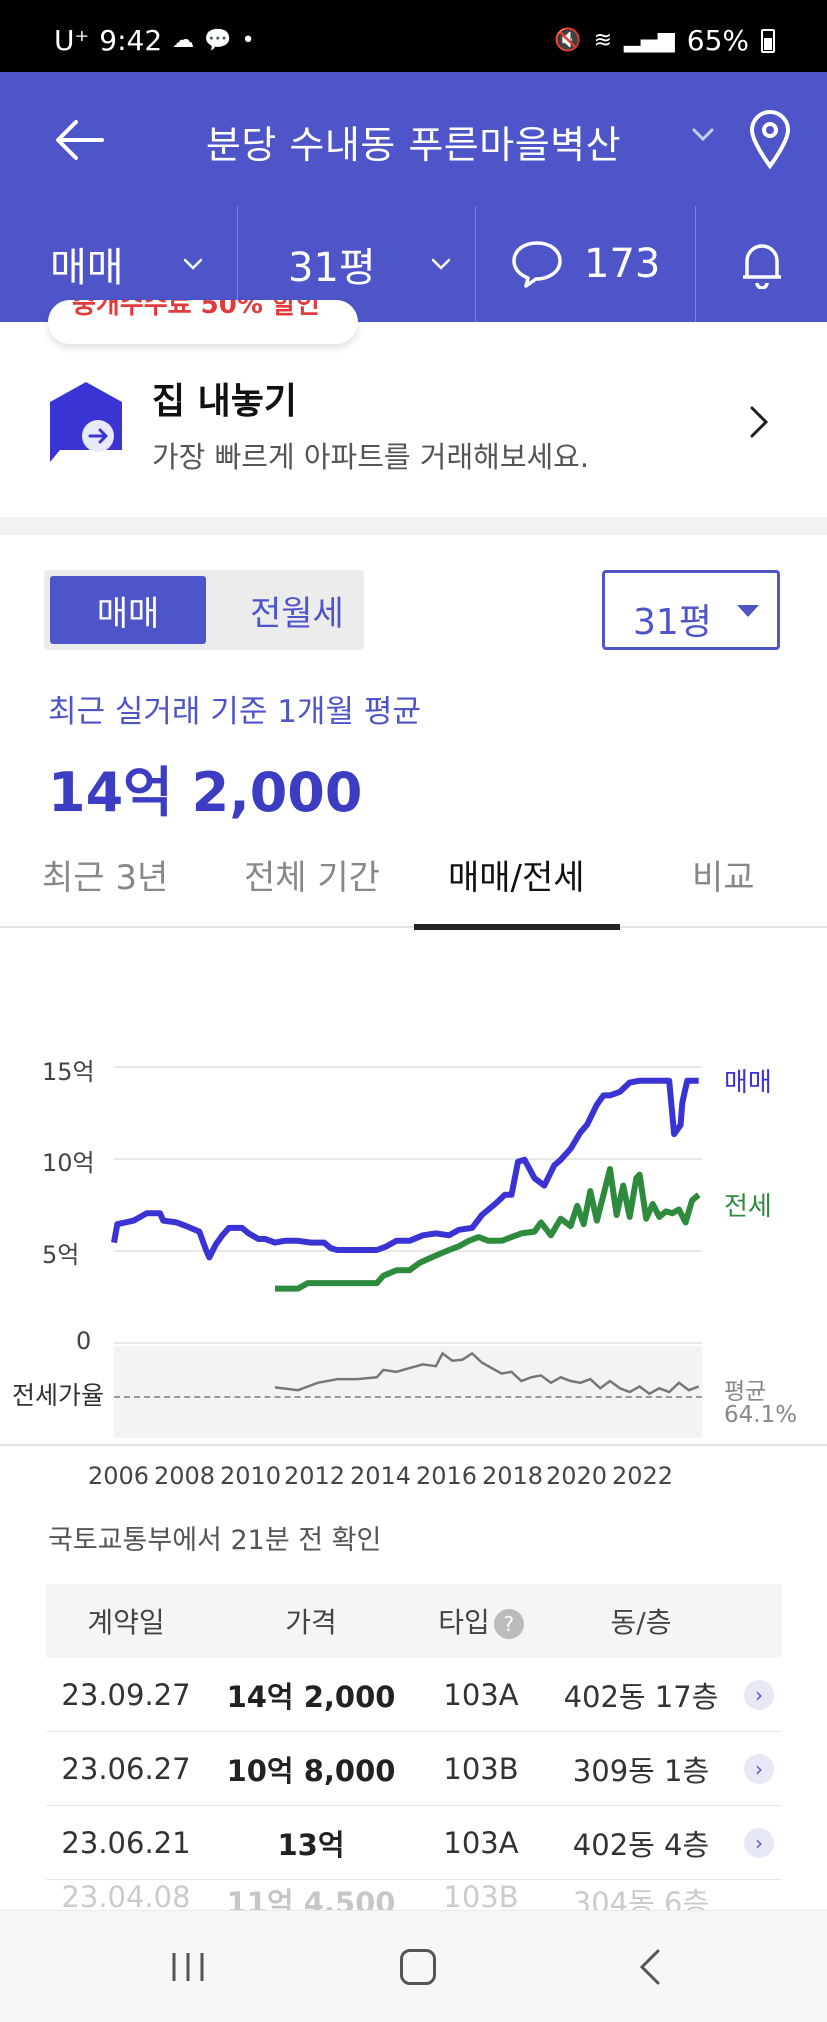  Describe the element at coordinates (312, 878) in the screenshot. I see `tab-all-period: 전체 기간` at that location.